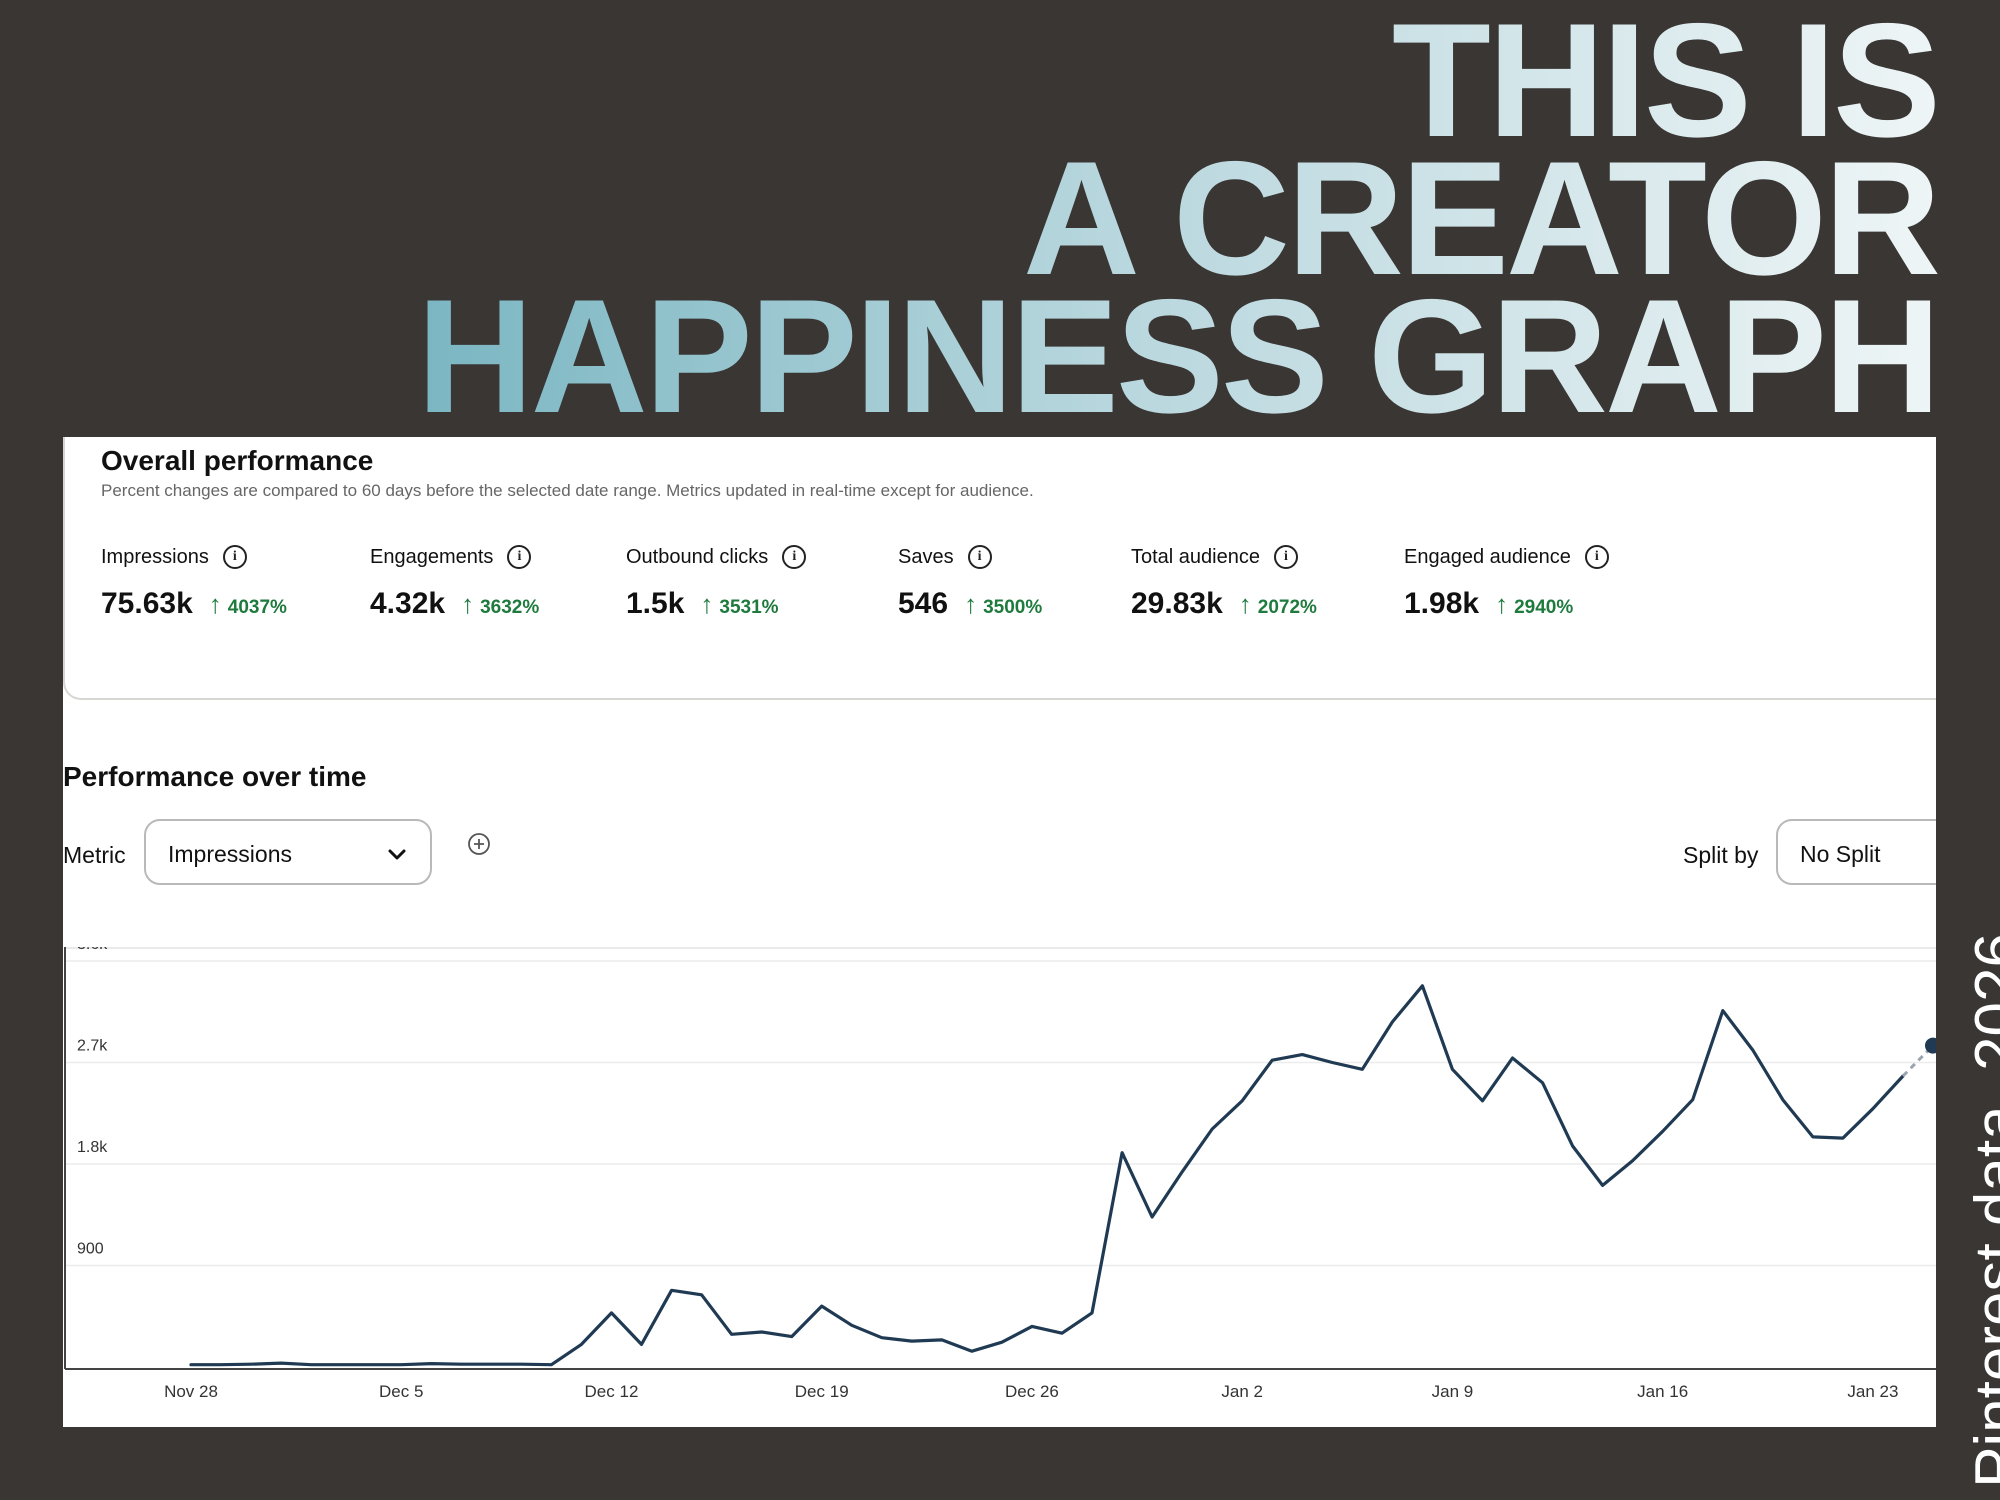  Describe the element at coordinates (92, 950) in the screenshot. I see `y-tick-label: 3.6k` at that location.